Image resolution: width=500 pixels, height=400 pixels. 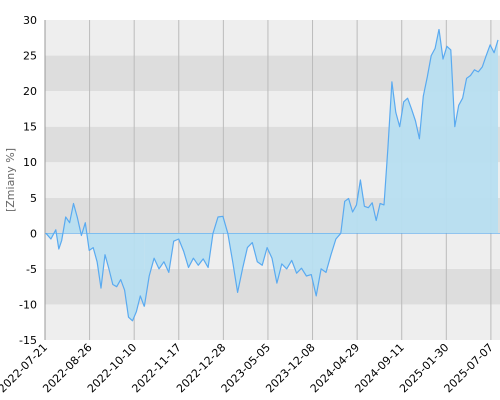 I want to click on y-axis-title: [Zmiany %], so click(x=10, y=180).